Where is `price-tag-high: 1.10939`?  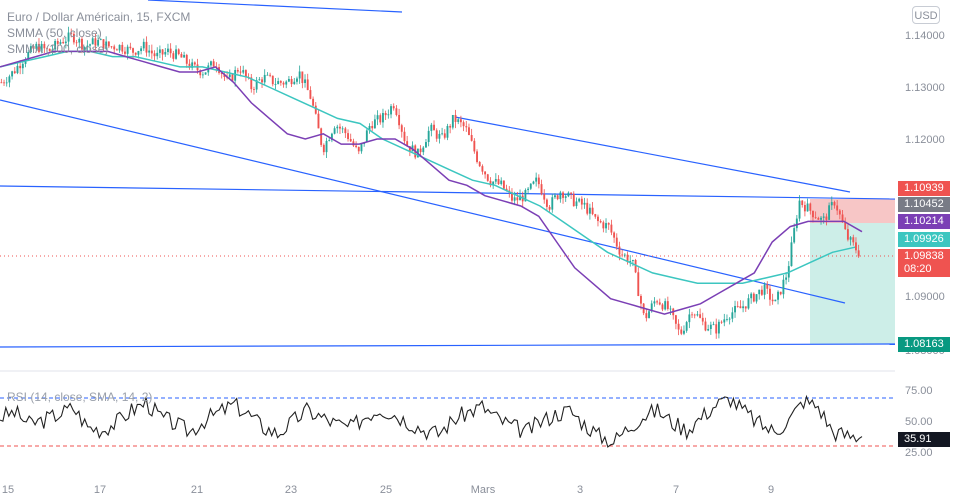
price-tag-high: 1.10939 is located at coordinates (924, 188).